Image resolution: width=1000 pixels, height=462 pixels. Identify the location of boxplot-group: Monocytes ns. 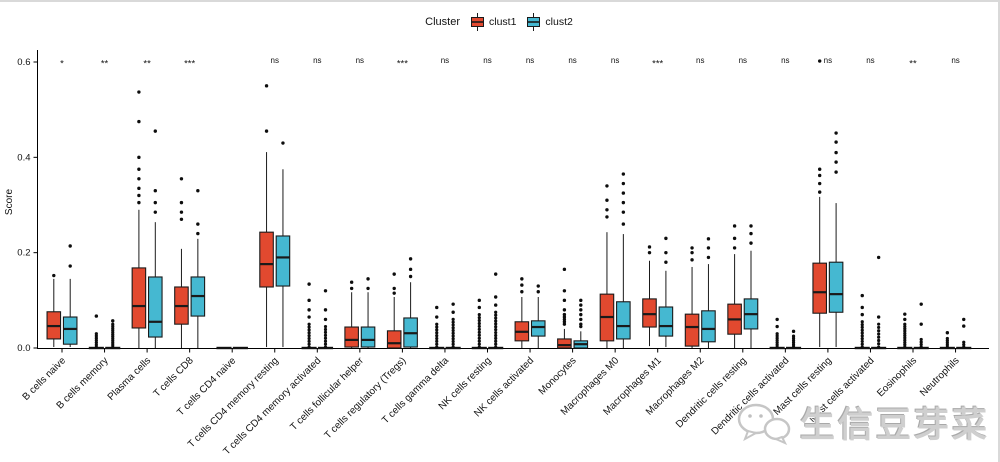
(563, 226).